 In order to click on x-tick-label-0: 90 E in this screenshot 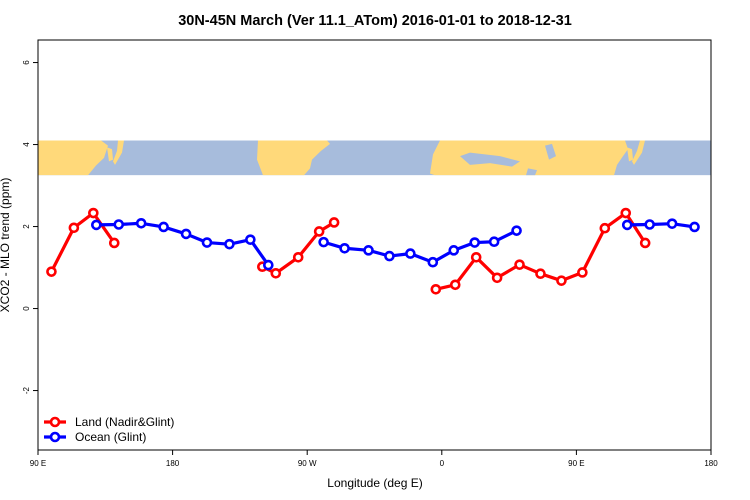, I will do `click(38, 463)`.